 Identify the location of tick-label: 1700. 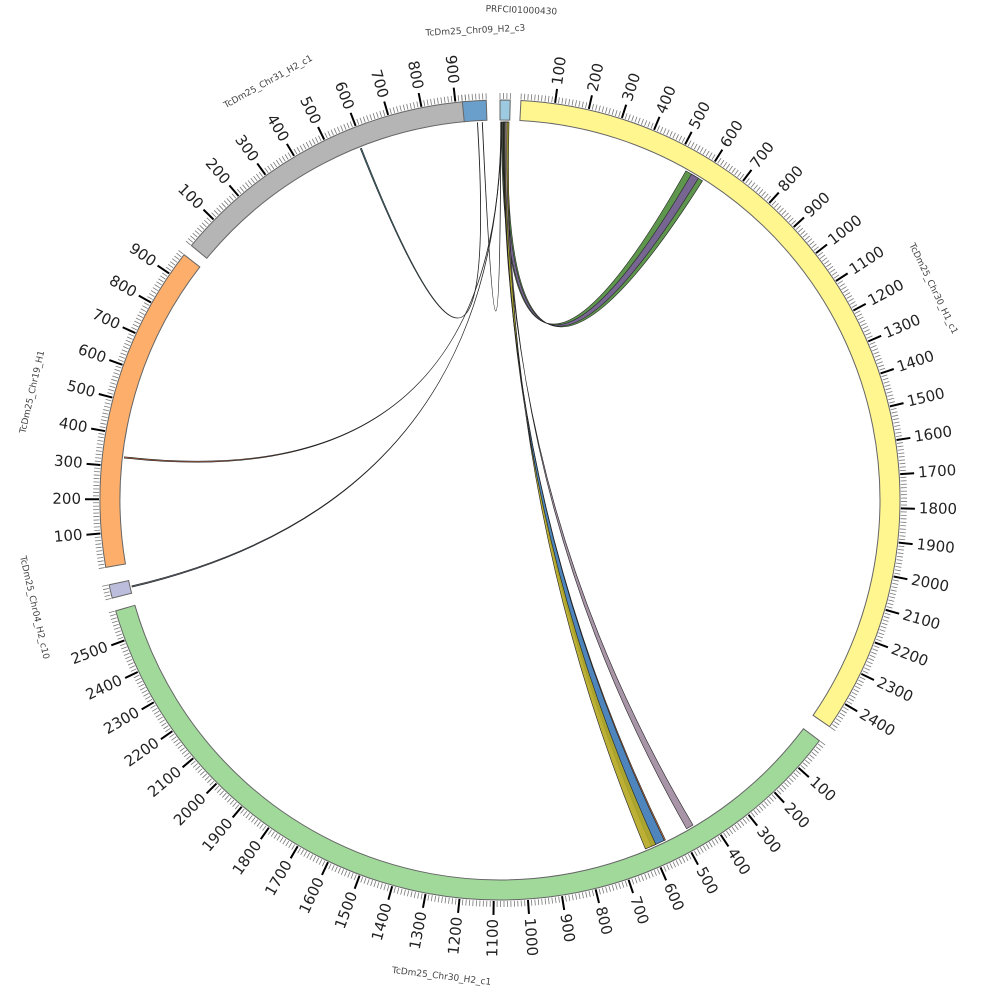
(278, 878).